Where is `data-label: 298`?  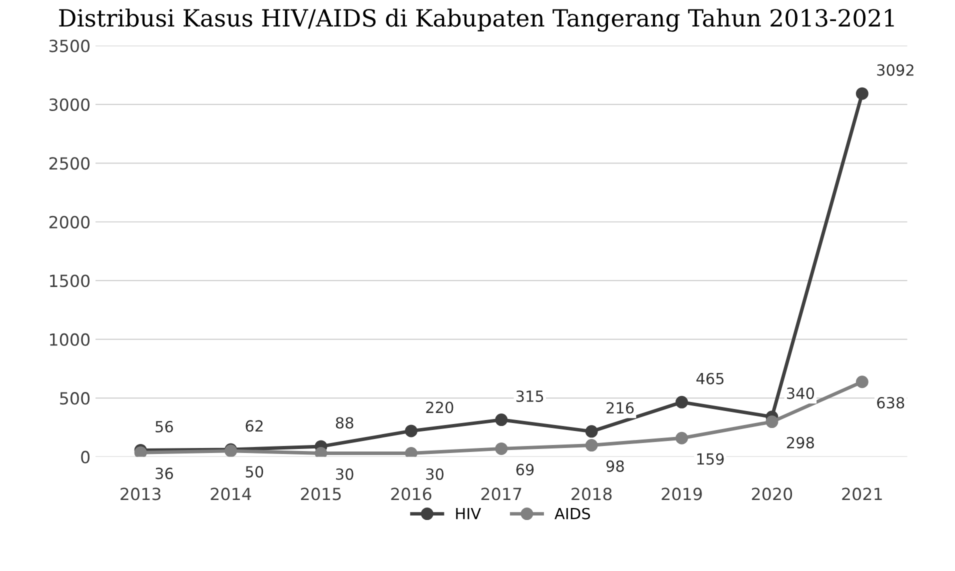 data-label: 298 is located at coordinates (800, 442).